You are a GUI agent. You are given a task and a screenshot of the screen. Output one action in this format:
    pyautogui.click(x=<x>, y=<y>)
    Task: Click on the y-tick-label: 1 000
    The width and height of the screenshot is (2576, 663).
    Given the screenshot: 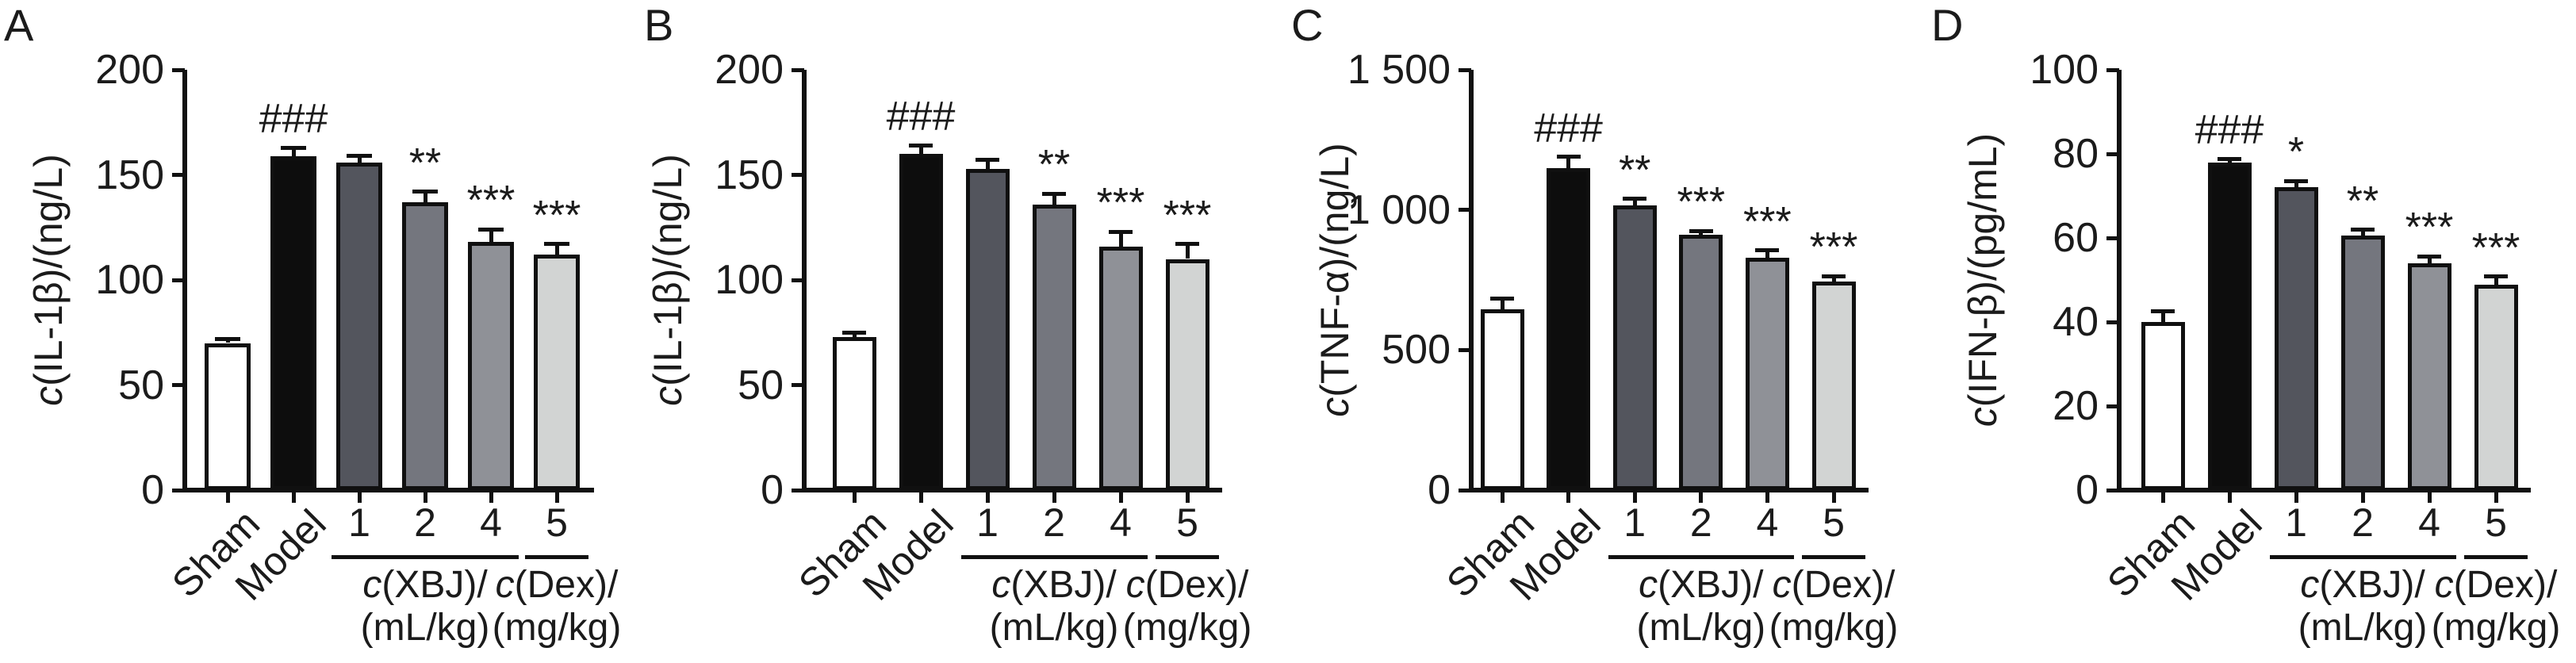 What is the action you would take?
    pyautogui.click(x=1399, y=209)
    